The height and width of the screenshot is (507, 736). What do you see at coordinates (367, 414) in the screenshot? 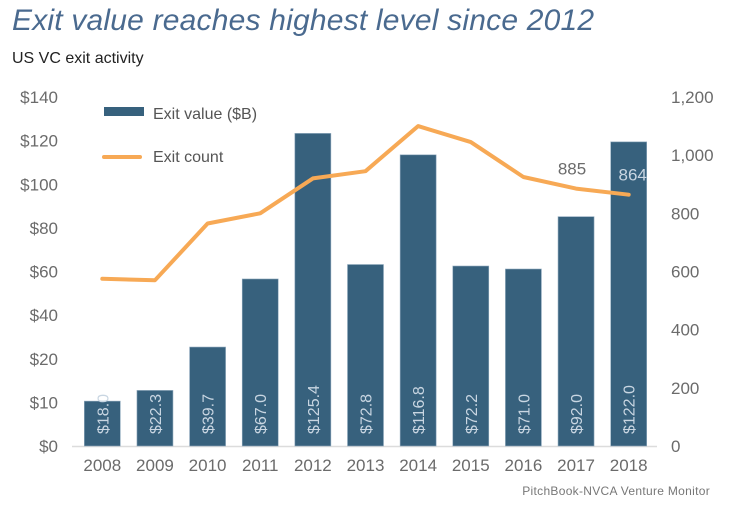
I see `bar-data-label: $72.8` at bounding box center [367, 414].